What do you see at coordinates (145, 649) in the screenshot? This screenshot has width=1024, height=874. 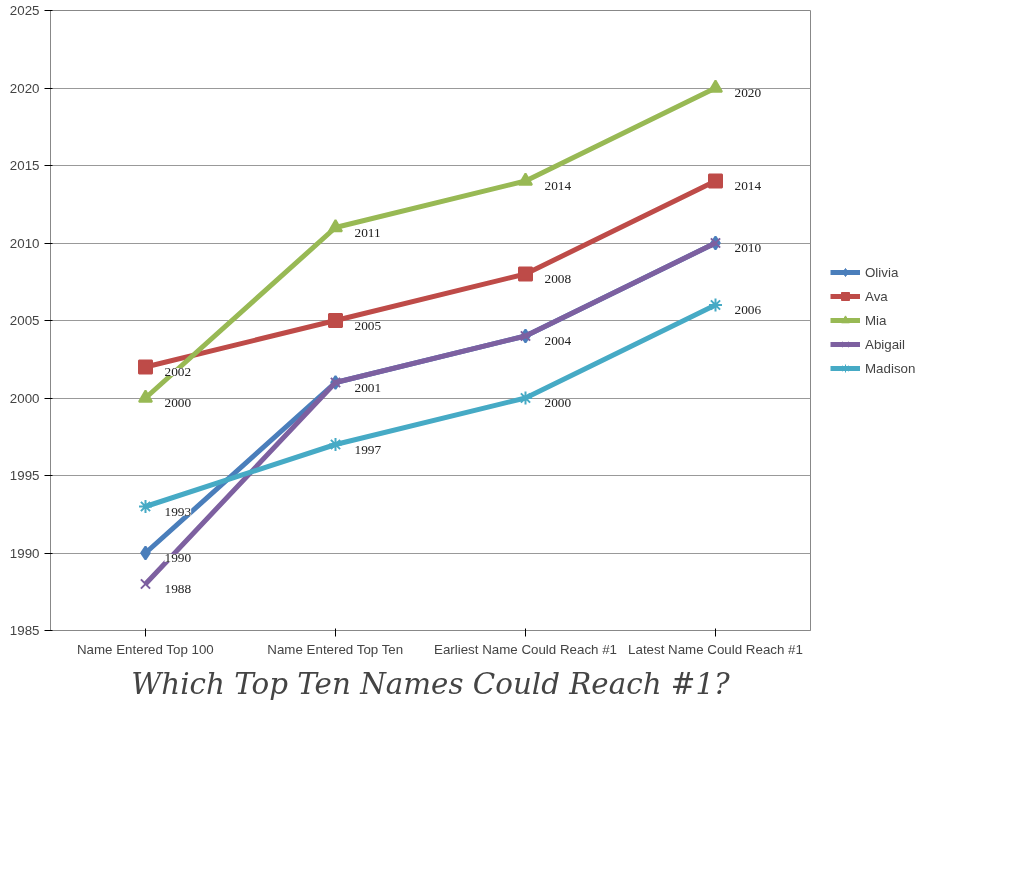 I see `x-tick-label: Name Entered Top 100` at bounding box center [145, 649].